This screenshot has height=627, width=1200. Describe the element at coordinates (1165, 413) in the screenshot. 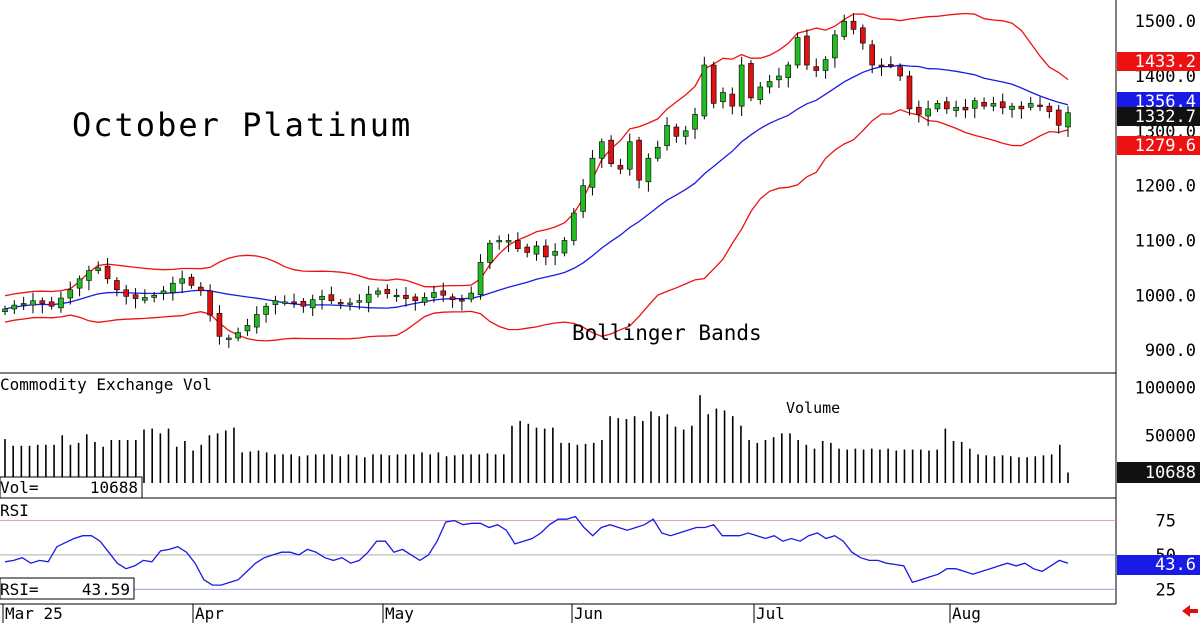

I see `volume-tick-labels: 100000 50000` at that location.